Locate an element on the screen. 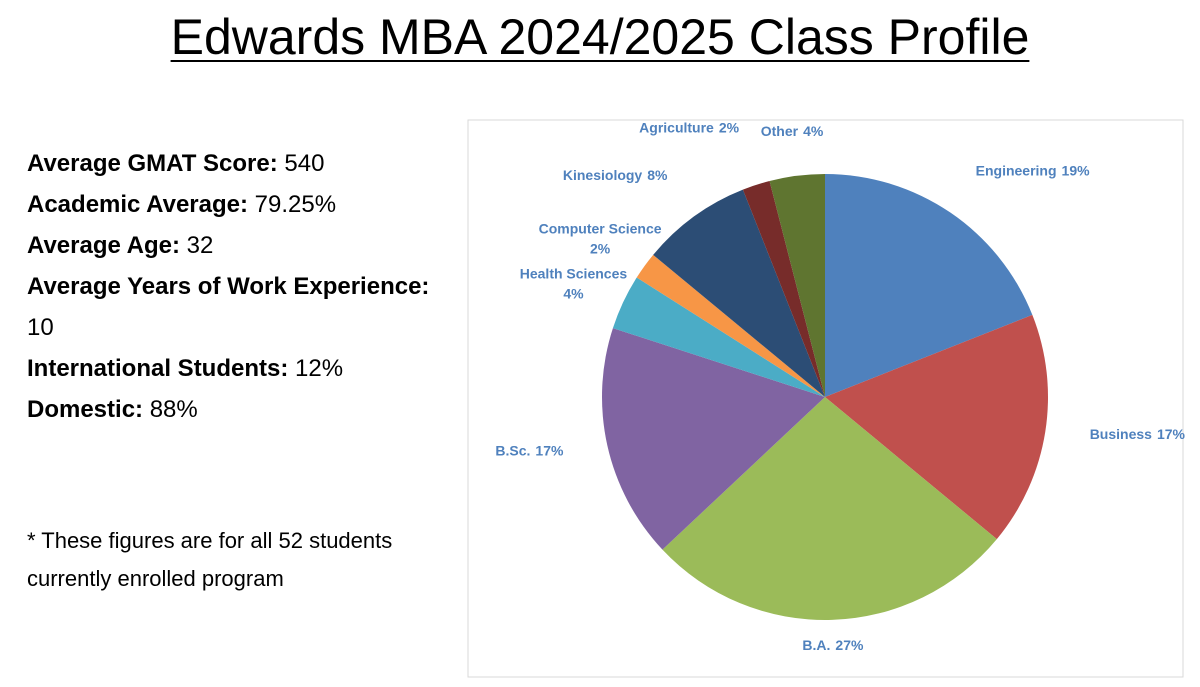  stat-item: Average Years of Work Experience: 10 is located at coordinates (237, 307).